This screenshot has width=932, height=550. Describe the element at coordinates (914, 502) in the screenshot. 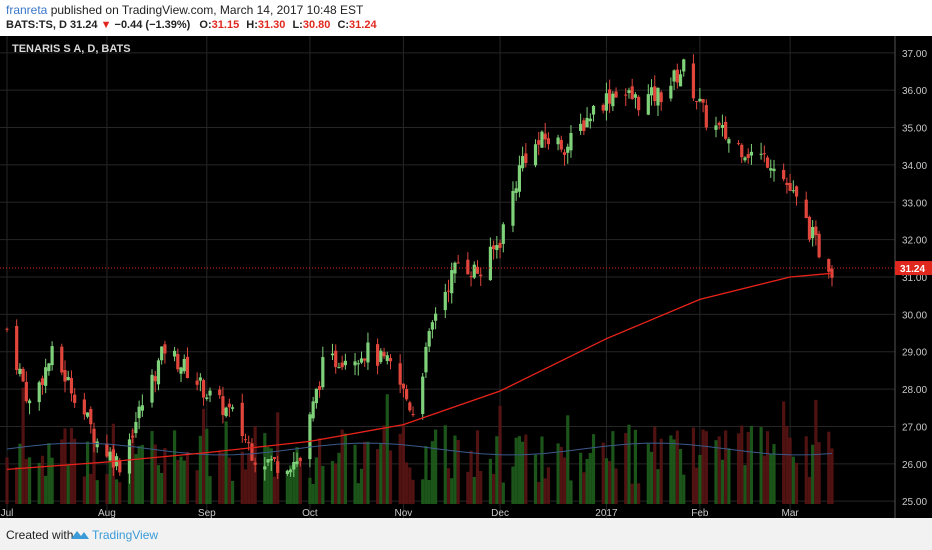

I see `y-tick-label: 25.00` at that location.